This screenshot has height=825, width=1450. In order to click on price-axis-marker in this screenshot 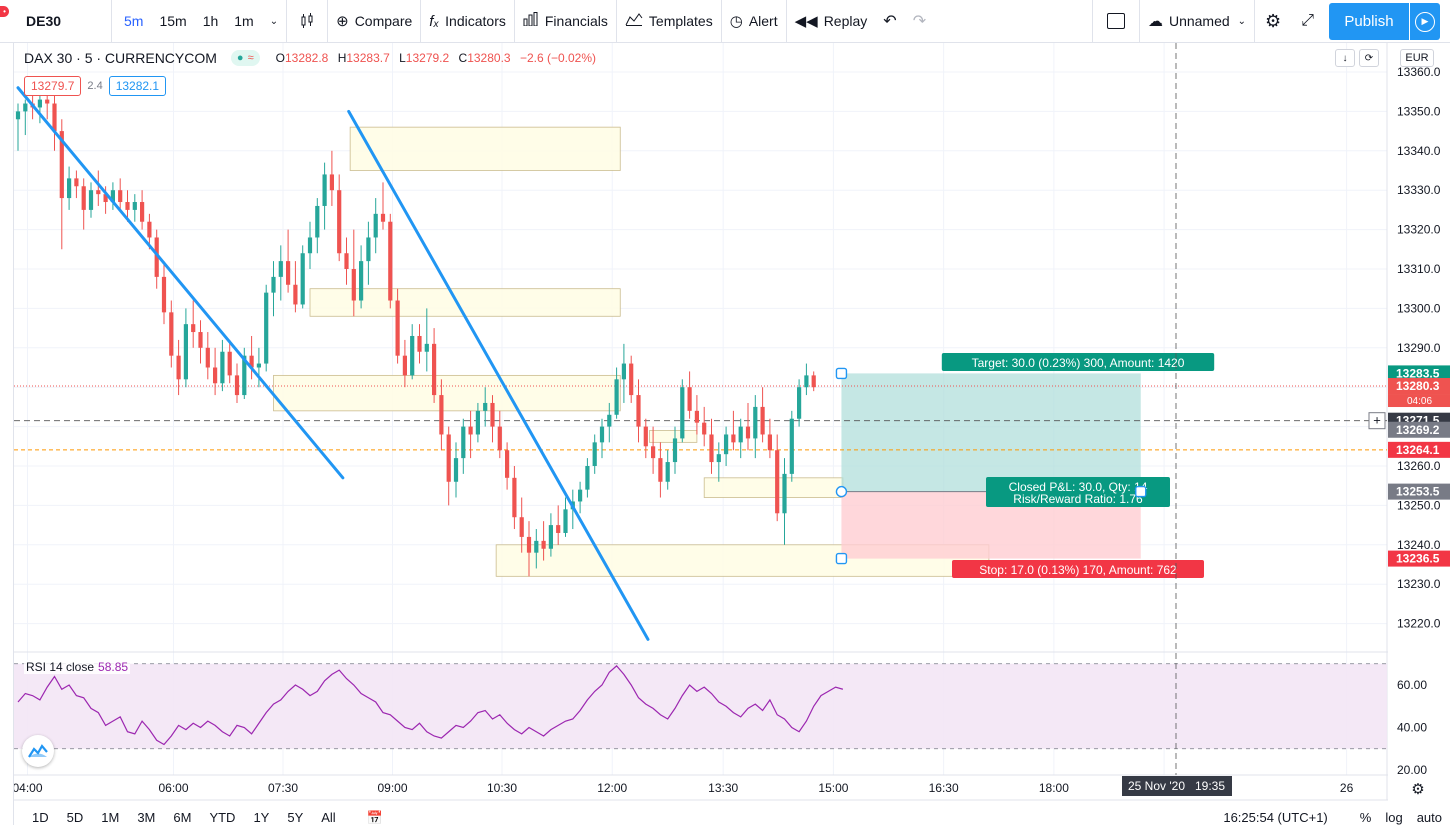, I will do `click(1419, 373)`.